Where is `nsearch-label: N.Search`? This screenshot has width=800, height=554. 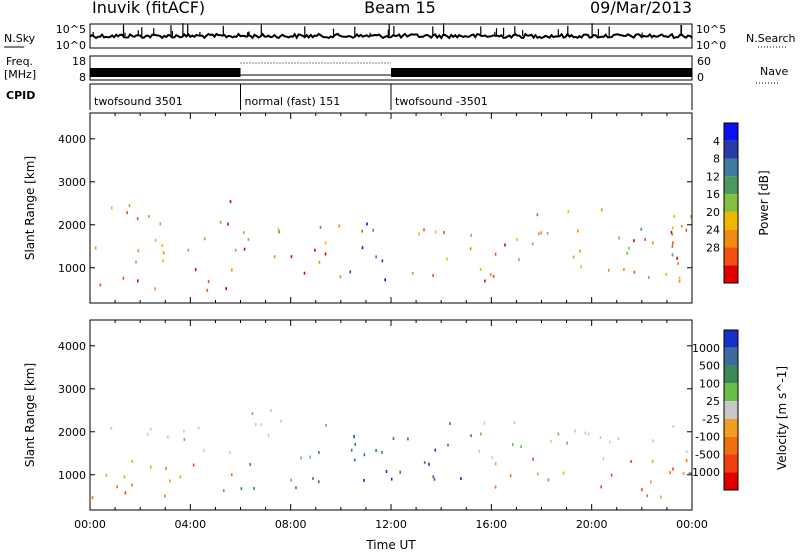 nsearch-label: N.Search is located at coordinates (771, 38).